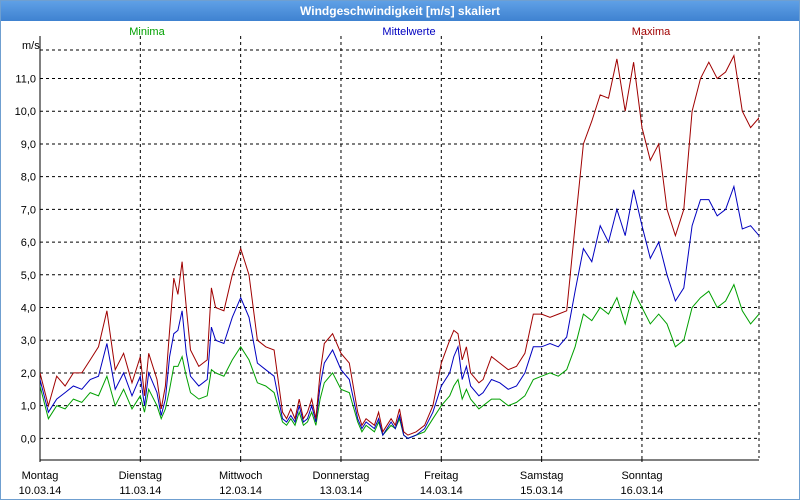 The image size is (800, 500). Describe the element at coordinates (25, 80) in the screenshot. I see `y-tick-label: 11,0` at that location.